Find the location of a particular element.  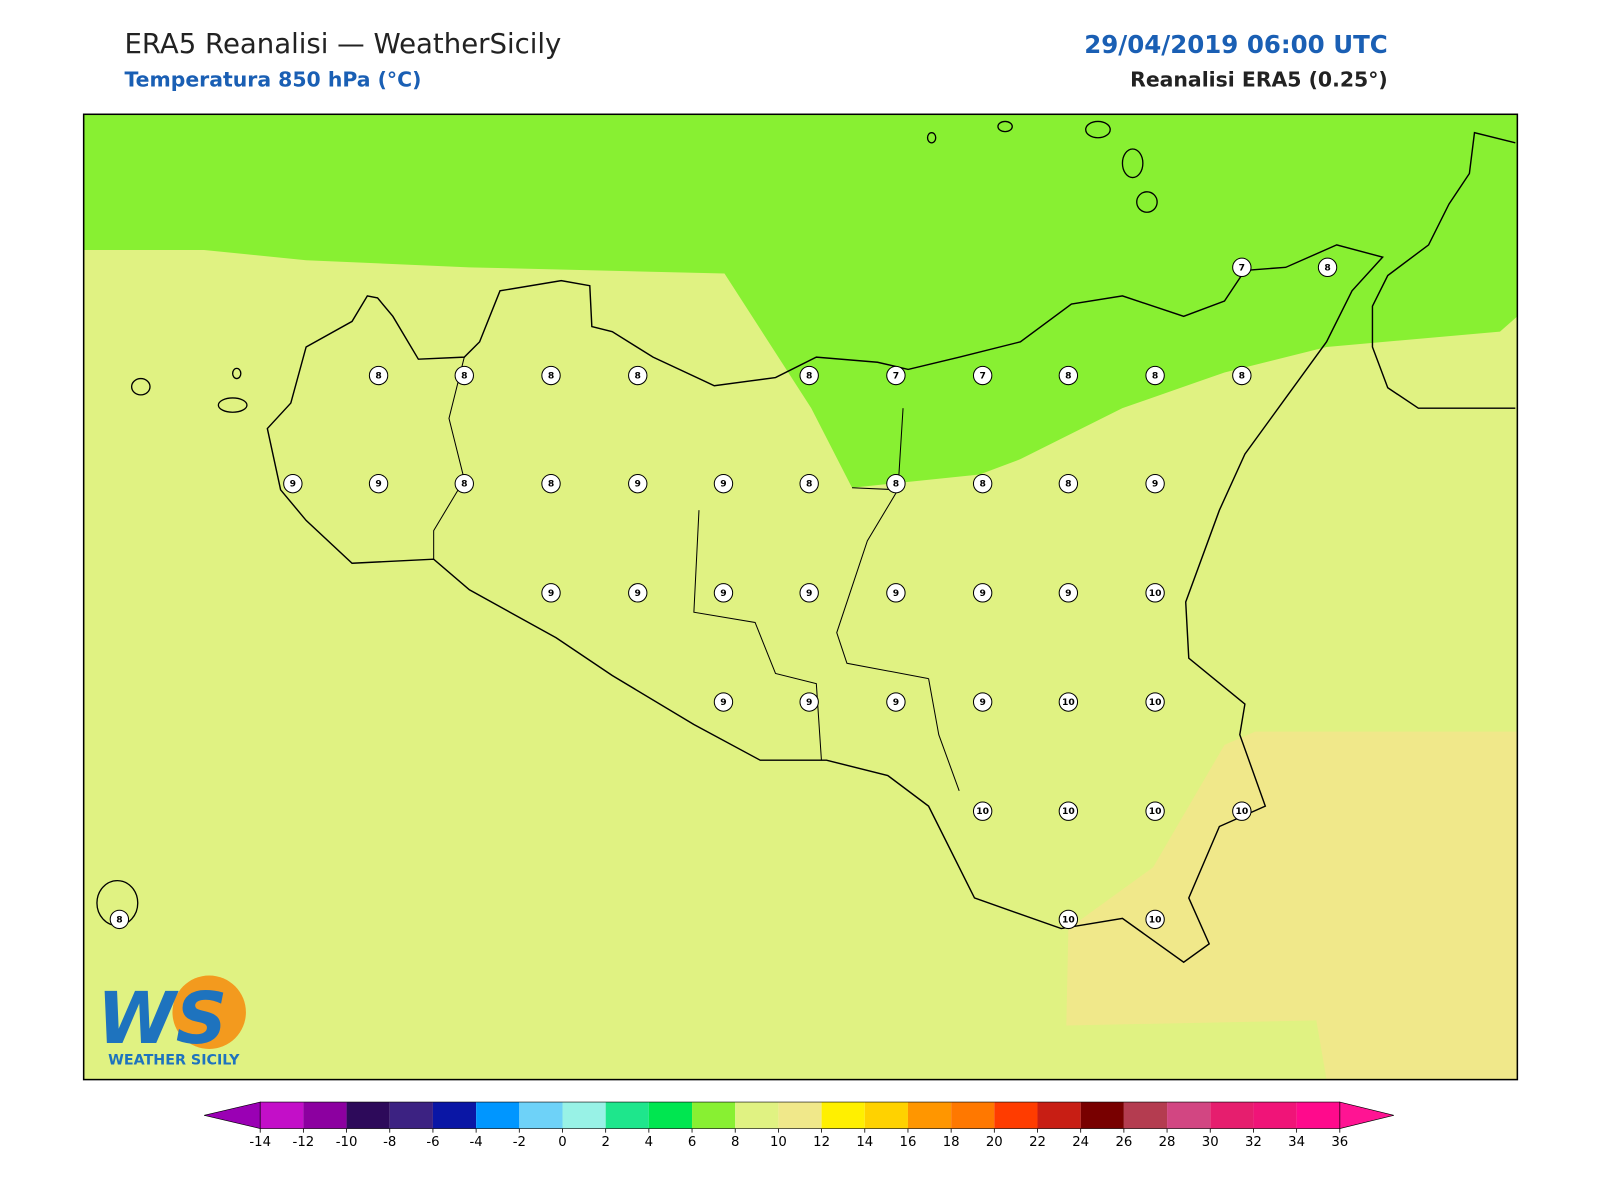

colorbar-tick-label: -6 is located at coordinates (432, 1142).